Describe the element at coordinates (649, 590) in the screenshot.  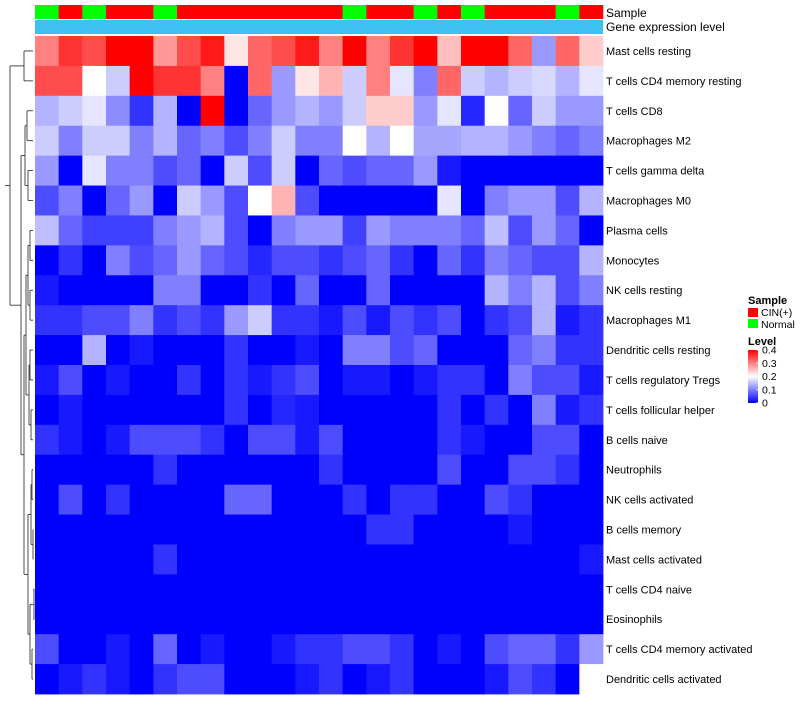
I see `row-label: T cells CD4 naive` at that location.